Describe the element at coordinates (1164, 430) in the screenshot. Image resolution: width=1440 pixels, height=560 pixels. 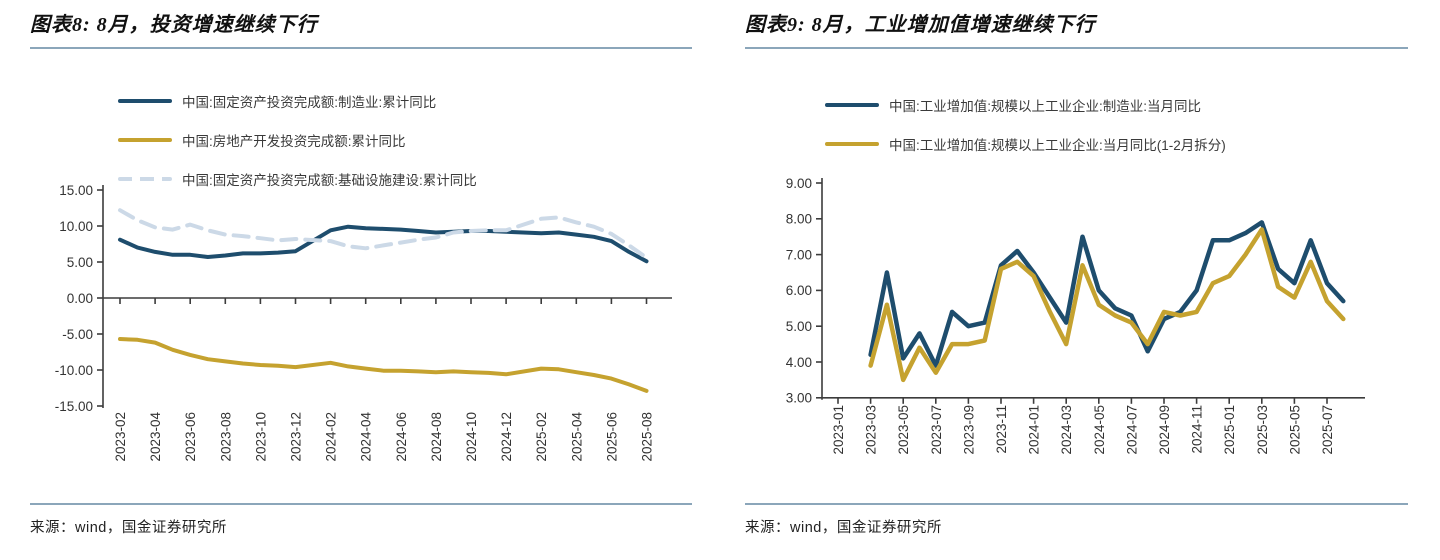
I see `x-axis-tick-label: 2024-09` at that location.